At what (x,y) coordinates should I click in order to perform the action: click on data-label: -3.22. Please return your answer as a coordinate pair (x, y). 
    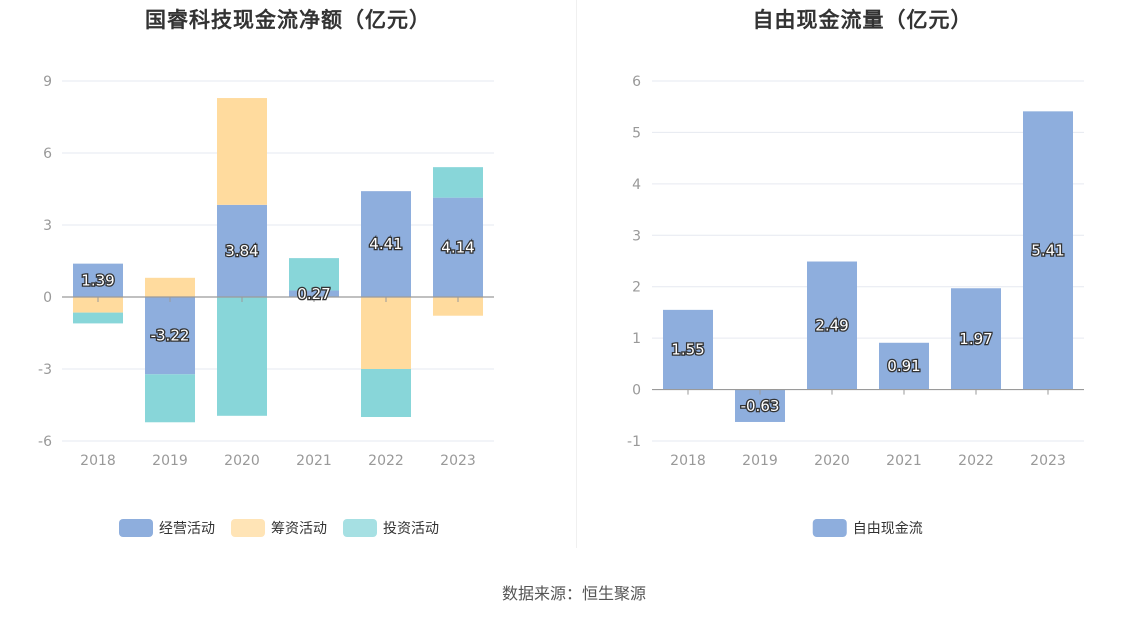
    Looking at the image, I should click on (170, 336).